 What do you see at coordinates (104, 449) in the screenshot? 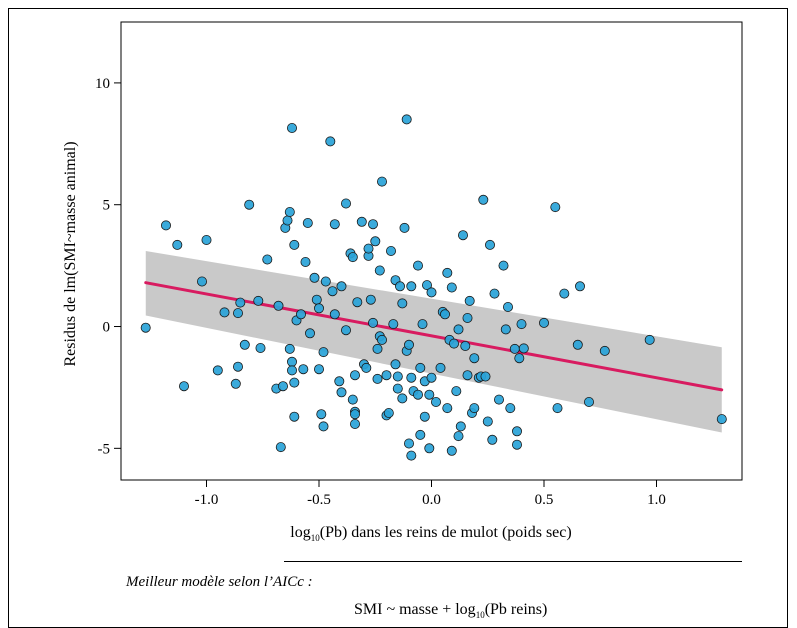
I see `y-tick-label: -5` at bounding box center [104, 449].